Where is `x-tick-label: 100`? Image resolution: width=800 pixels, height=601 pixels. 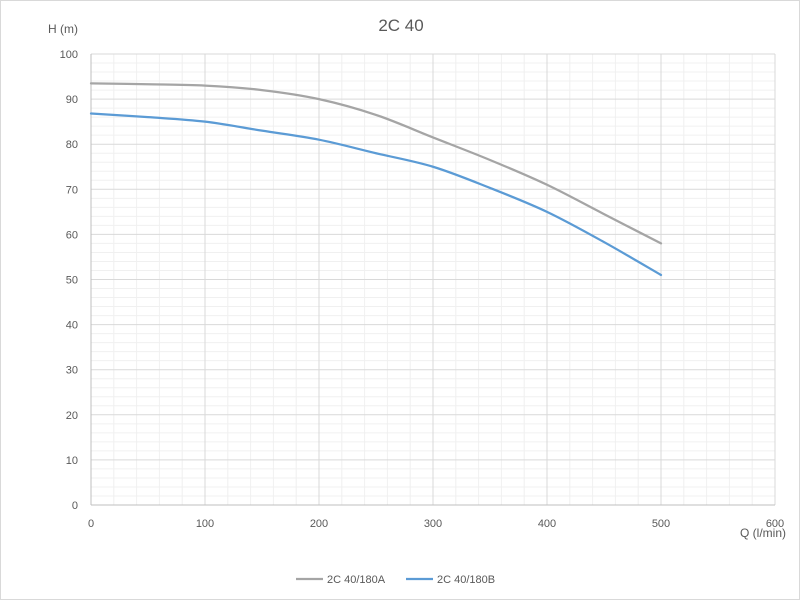
x-tick-label: 100 is located at coordinates (205, 524).